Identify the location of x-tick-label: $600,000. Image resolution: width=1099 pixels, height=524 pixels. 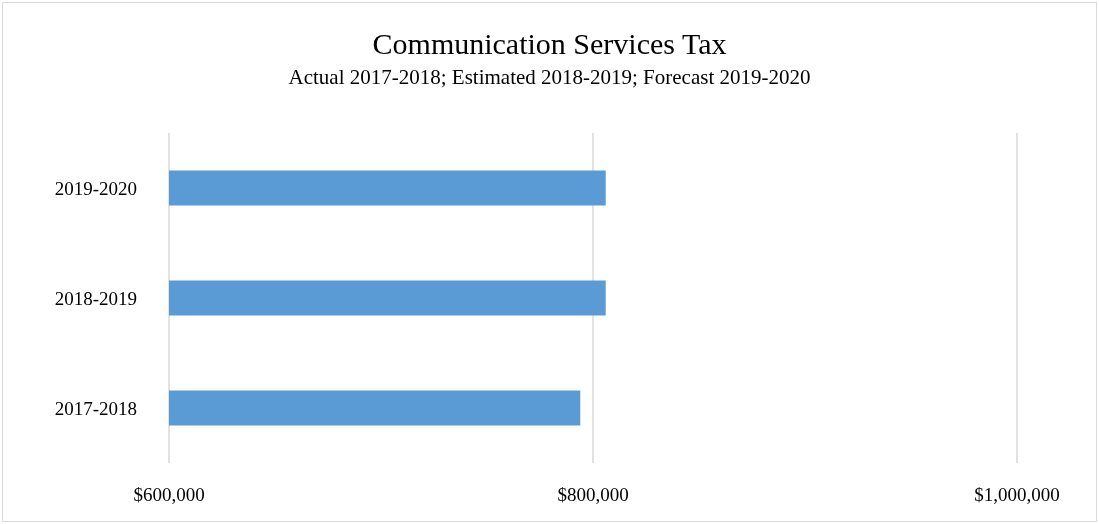
(169, 494).